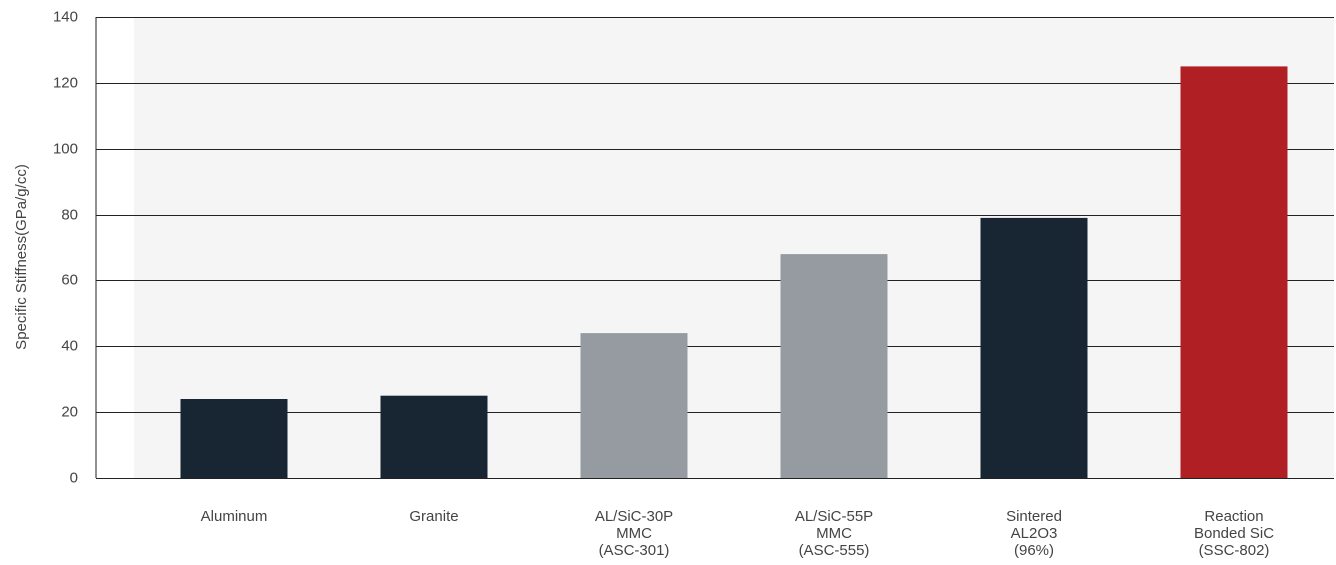 The image size is (1336, 565). Describe the element at coordinates (1034, 550) in the screenshot. I see `x-category-label-line: (96%)` at that location.